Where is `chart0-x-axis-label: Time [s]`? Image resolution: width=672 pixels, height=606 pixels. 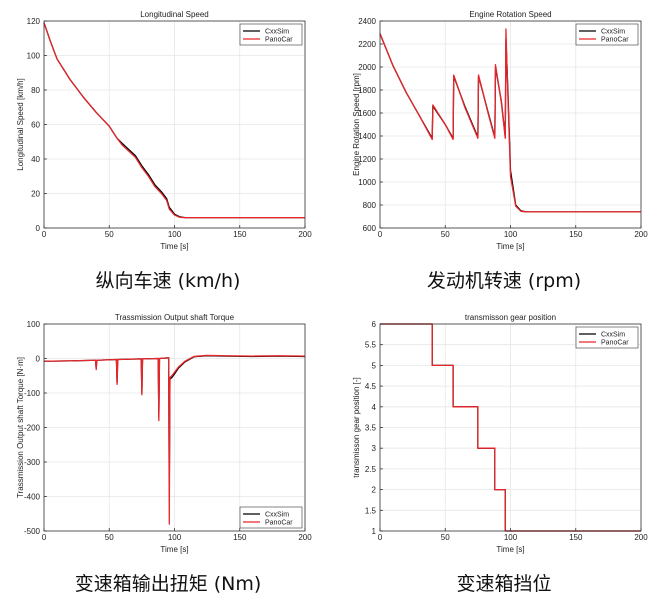
chart0-x-axis-label: Time [s] is located at coordinates (174, 246).